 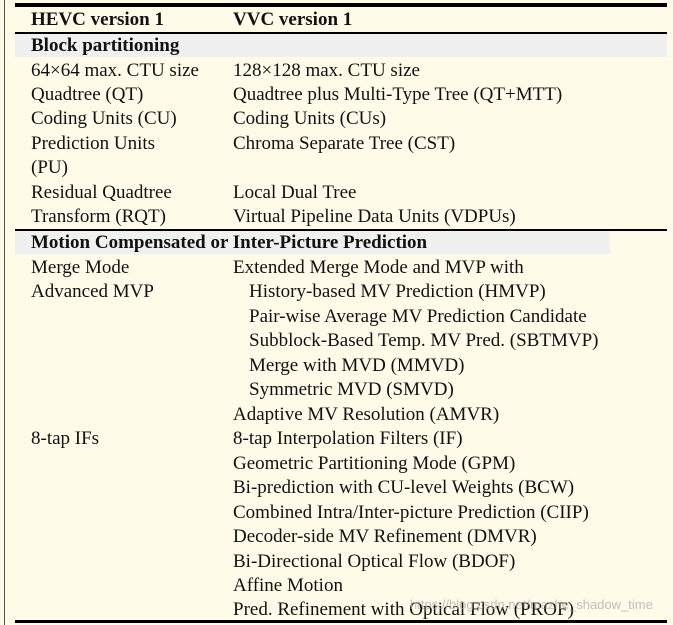 I want to click on table-header-row: HEVC version 1 VVC version 1, so click(x=336, y=20).